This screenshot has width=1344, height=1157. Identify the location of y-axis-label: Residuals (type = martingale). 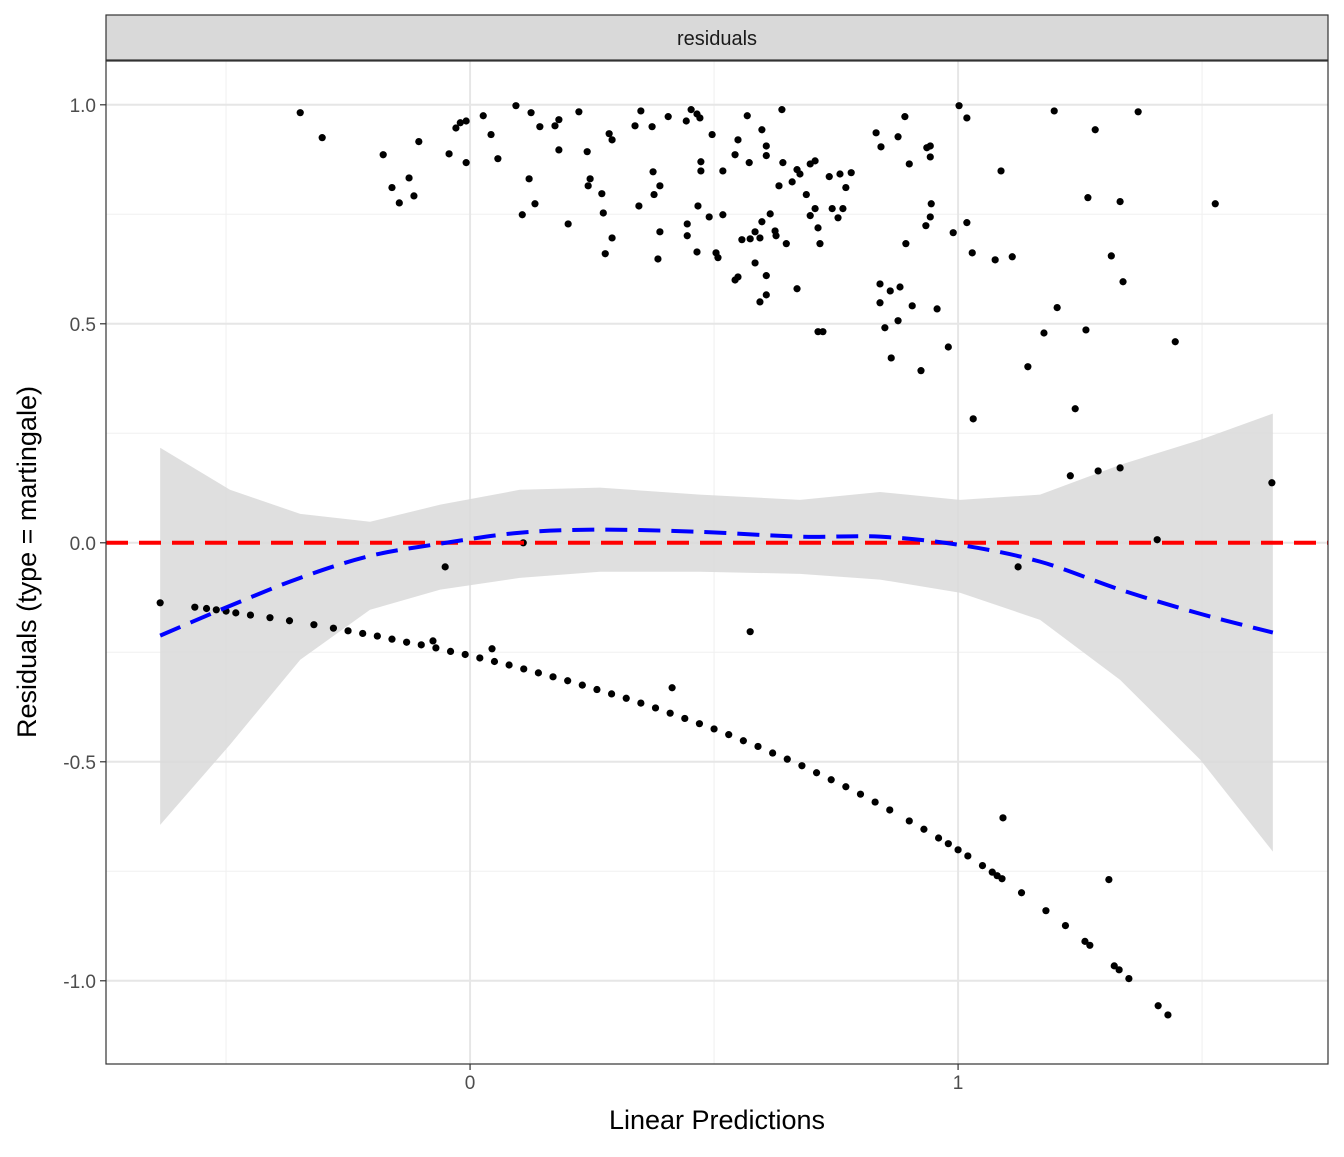
(27, 562).